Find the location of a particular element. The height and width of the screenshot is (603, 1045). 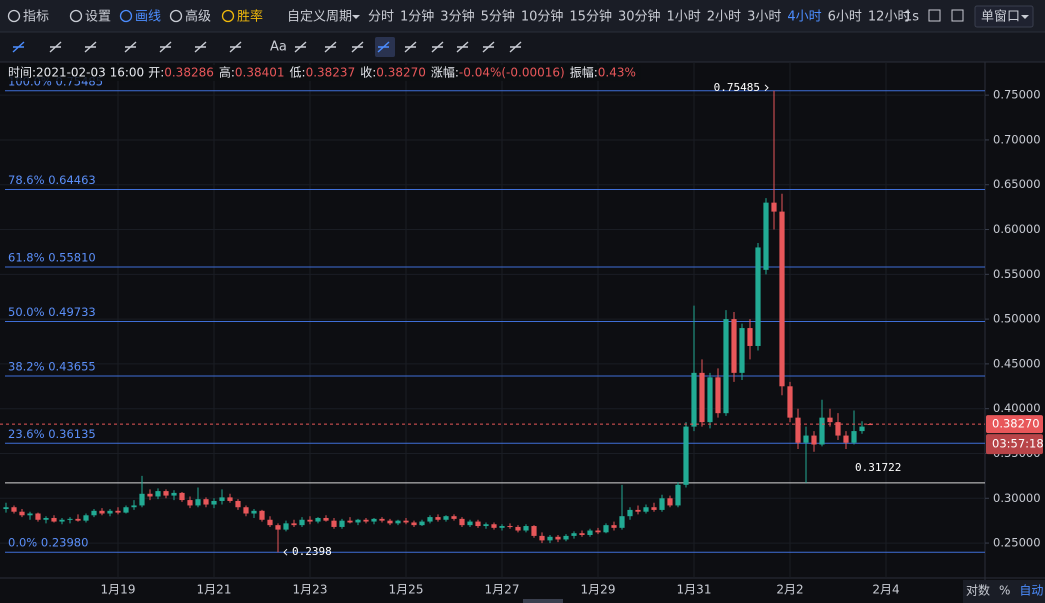

tool-label: 高级 is located at coordinates (198, 17).